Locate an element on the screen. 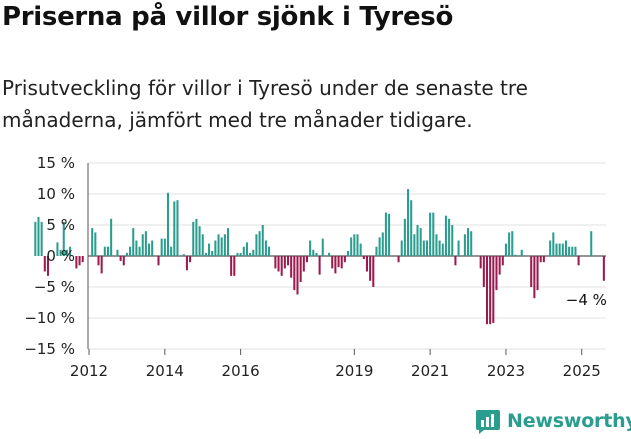  y-tick-label: 5 % is located at coordinates (60, 225).